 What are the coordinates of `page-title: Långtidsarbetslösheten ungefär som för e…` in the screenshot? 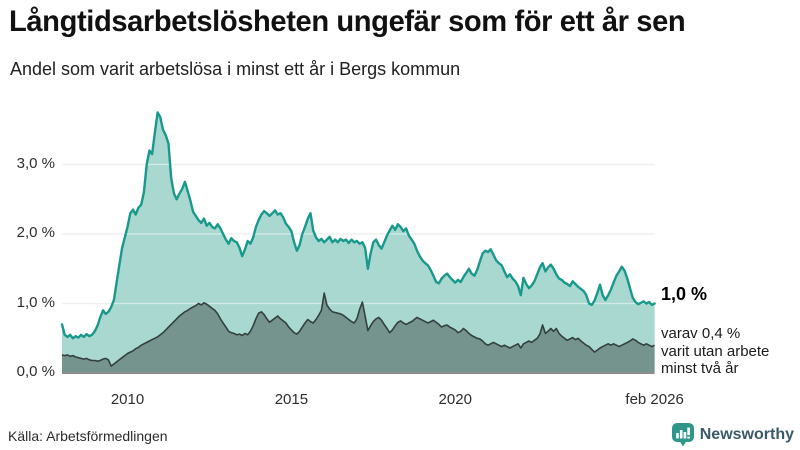 It's located at (347, 21).